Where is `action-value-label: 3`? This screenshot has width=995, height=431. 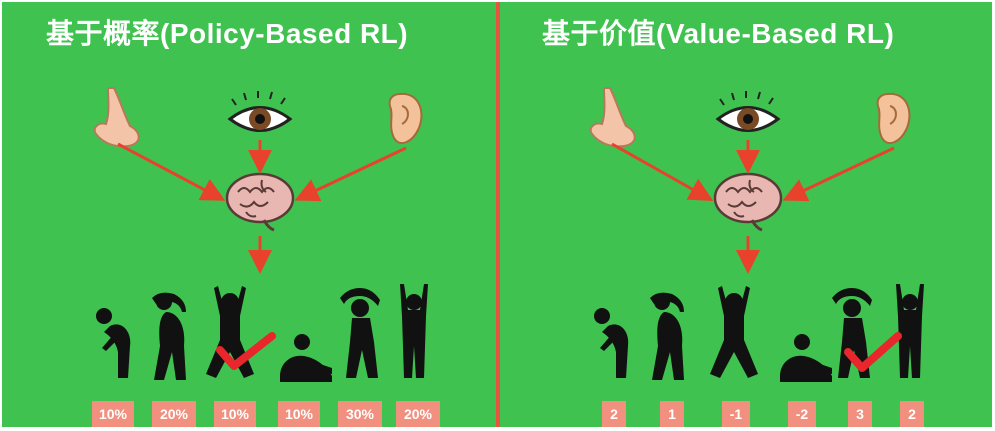
action-value-label: 3 is located at coordinates (860, 414).